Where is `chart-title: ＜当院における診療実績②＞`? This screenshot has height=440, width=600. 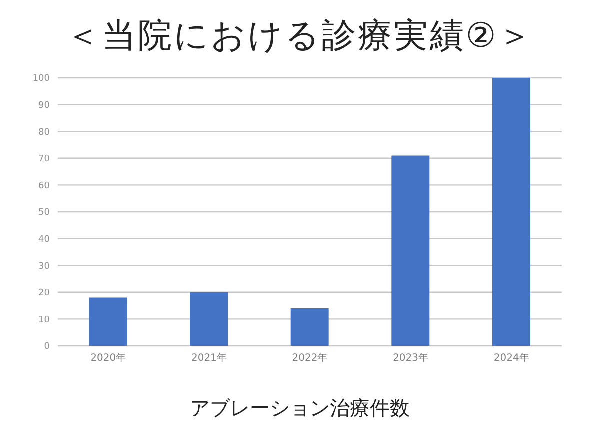 chart-title: ＜当院における診療実績②＞ is located at coordinates (300, 36).